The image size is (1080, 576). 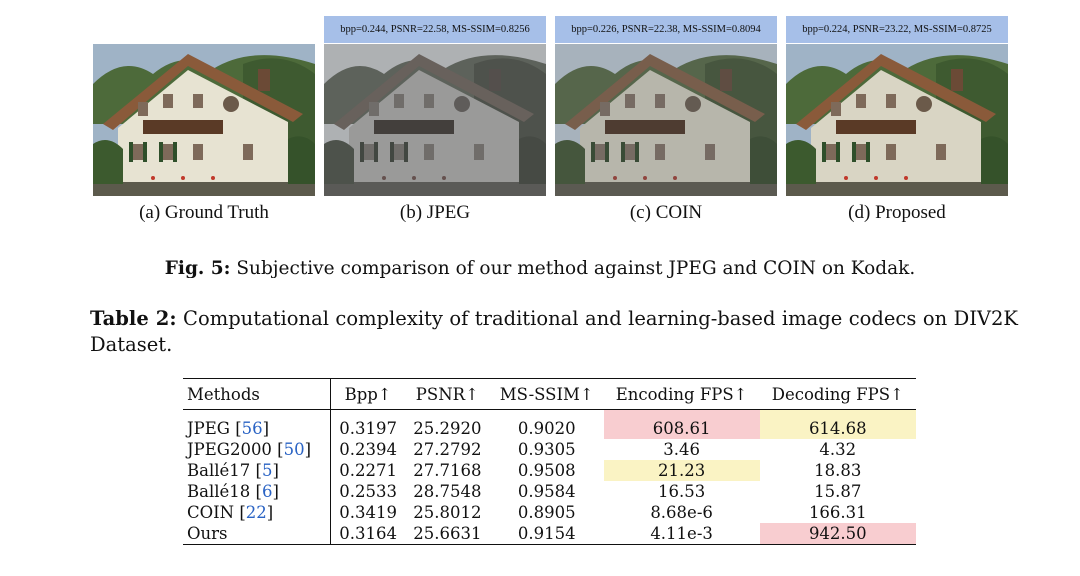 I want to click on cell-method: JPEG [56], so click(x=228, y=428).